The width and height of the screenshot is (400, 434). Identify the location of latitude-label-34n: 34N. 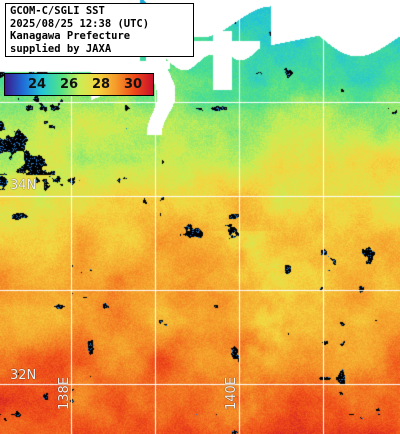
(23, 185).